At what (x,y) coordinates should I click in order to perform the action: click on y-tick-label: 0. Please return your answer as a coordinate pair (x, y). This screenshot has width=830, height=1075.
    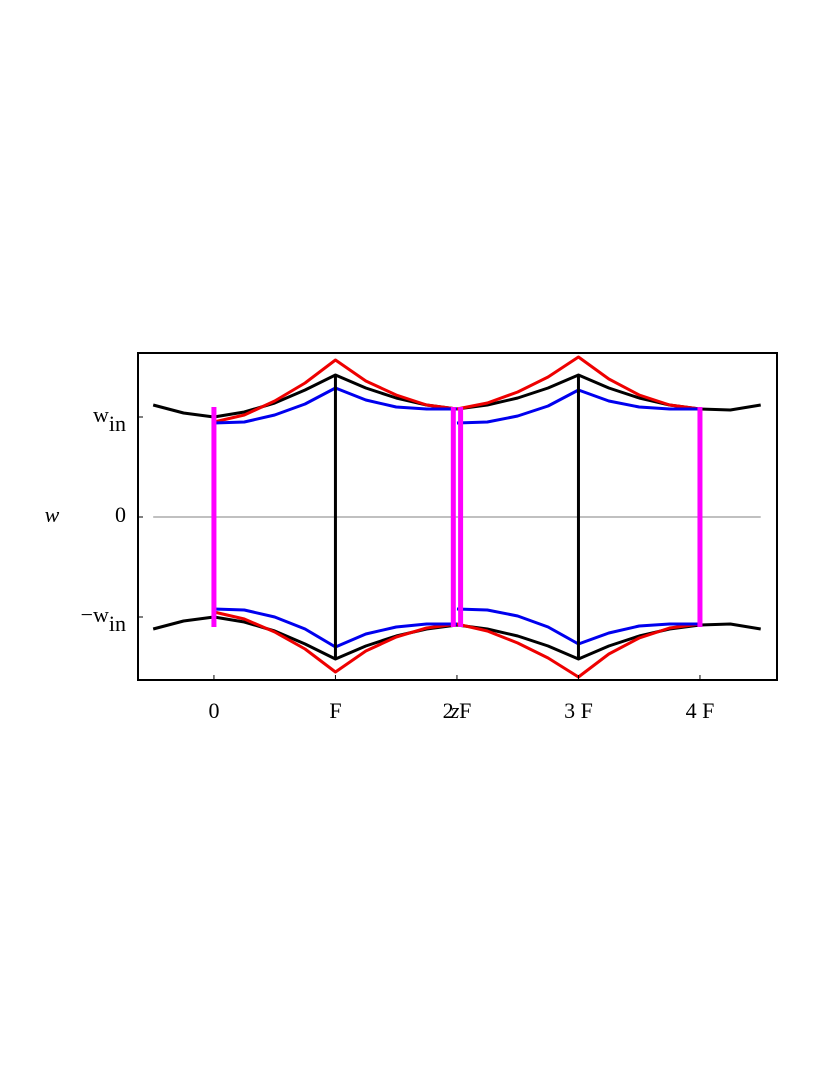
    Looking at the image, I should click on (120, 514).